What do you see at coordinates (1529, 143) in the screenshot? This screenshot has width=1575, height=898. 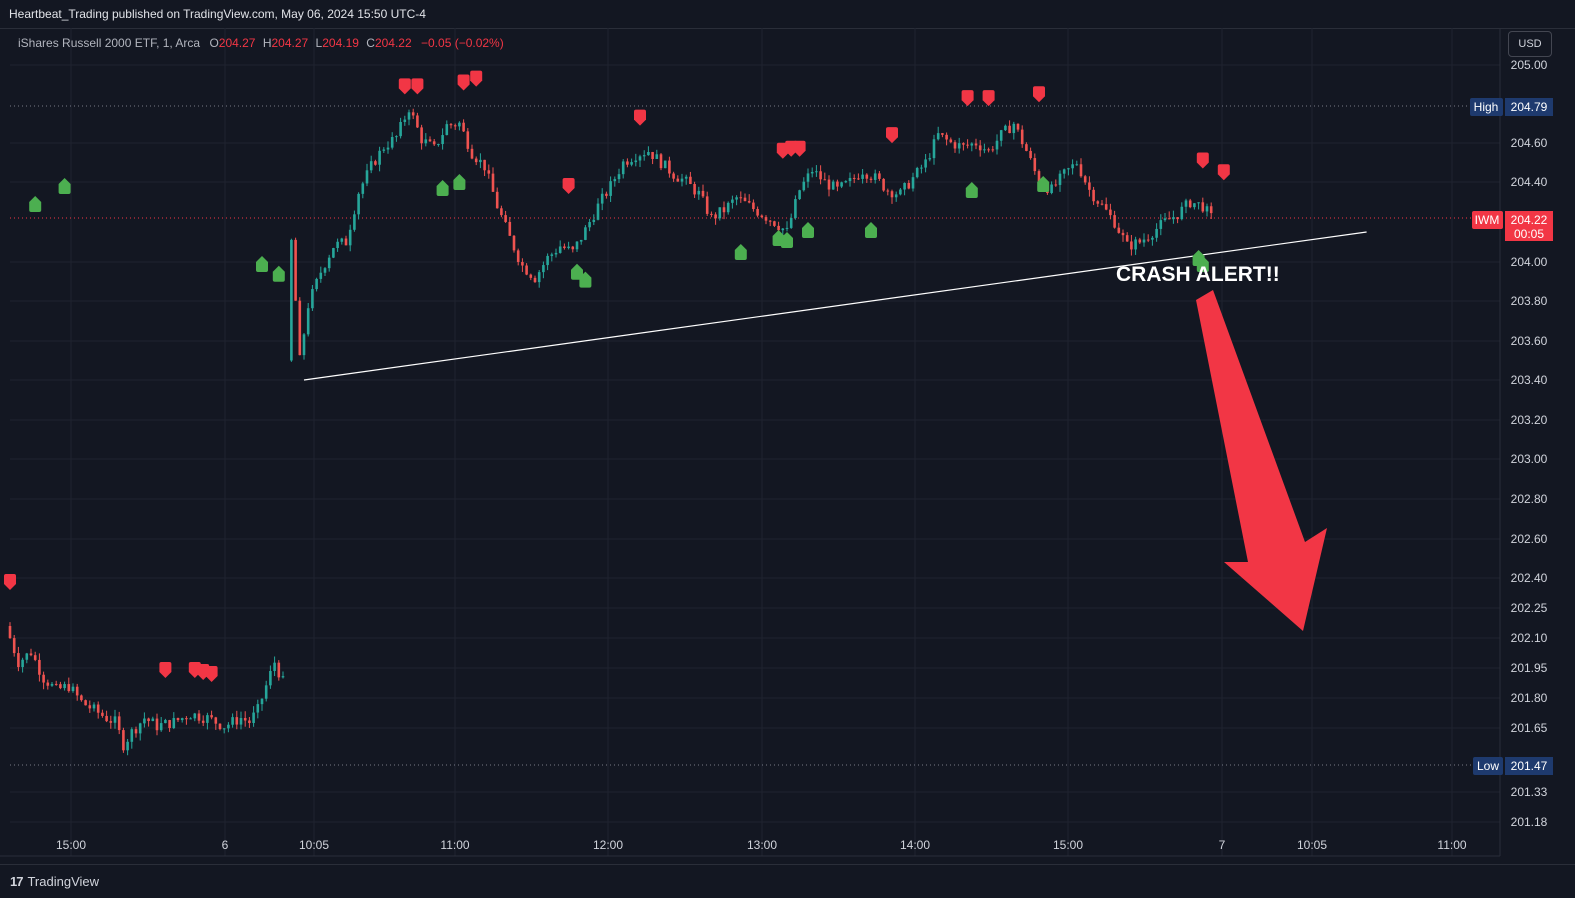 I see `y-tick-label: 204.60` at bounding box center [1529, 143].